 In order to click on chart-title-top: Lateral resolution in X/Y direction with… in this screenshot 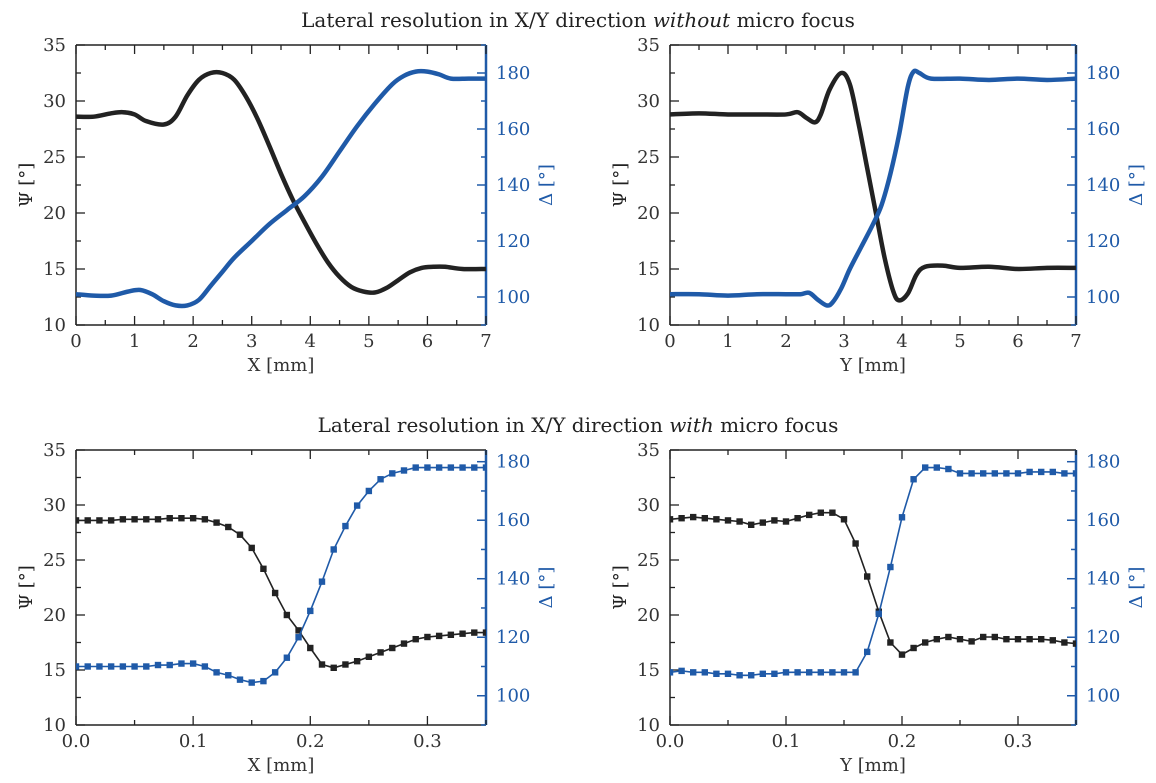, I will do `click(578, 20)`.